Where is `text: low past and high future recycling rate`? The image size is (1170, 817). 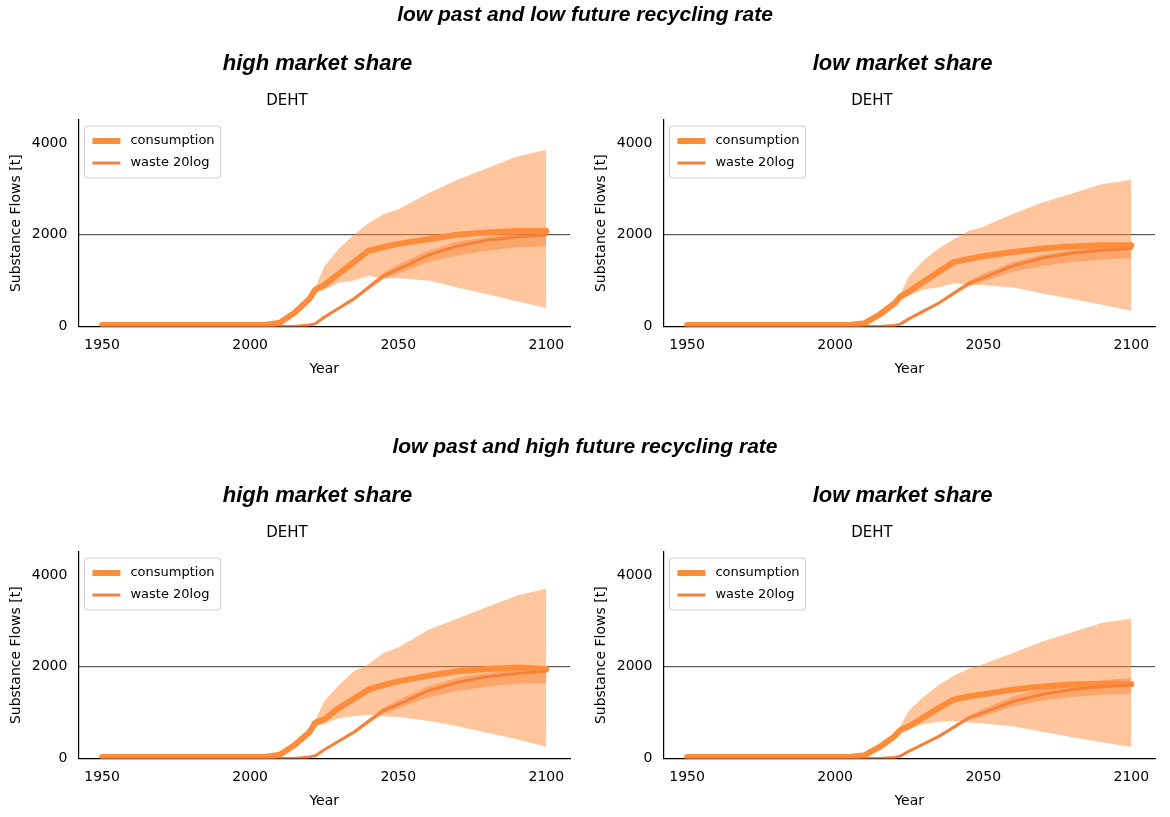 text: low past and high future recycling rate is located at coordinates (585, 446).